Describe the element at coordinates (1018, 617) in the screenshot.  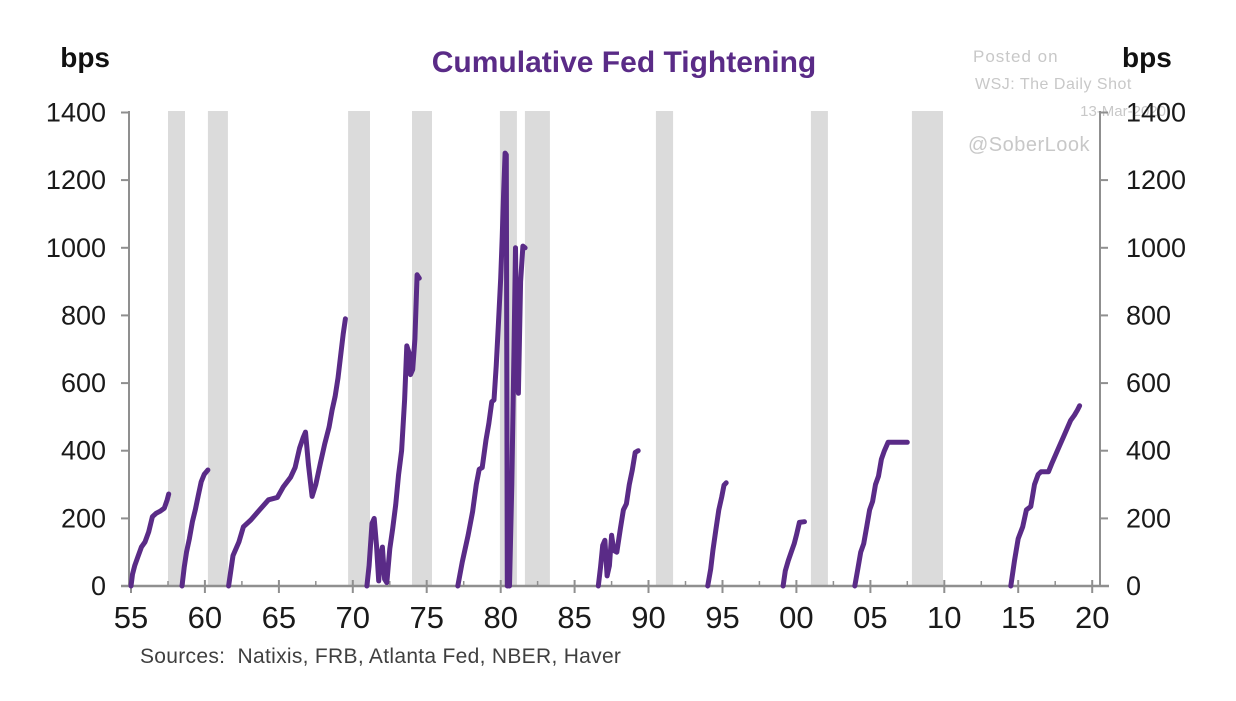
I see `x-tick-label: 15` at that location.